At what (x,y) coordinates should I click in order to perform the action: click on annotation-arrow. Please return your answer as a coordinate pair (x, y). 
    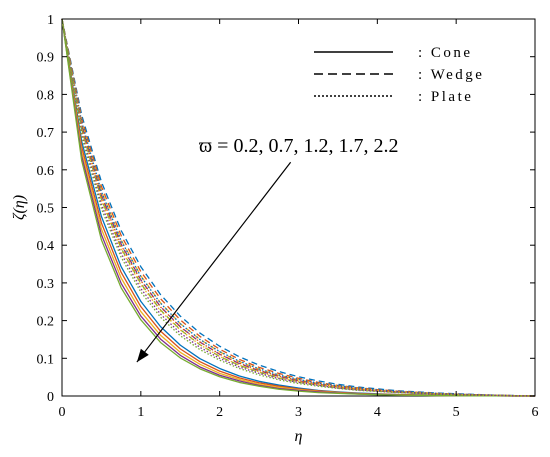
    Looking at the image, I should click on (214, 262).